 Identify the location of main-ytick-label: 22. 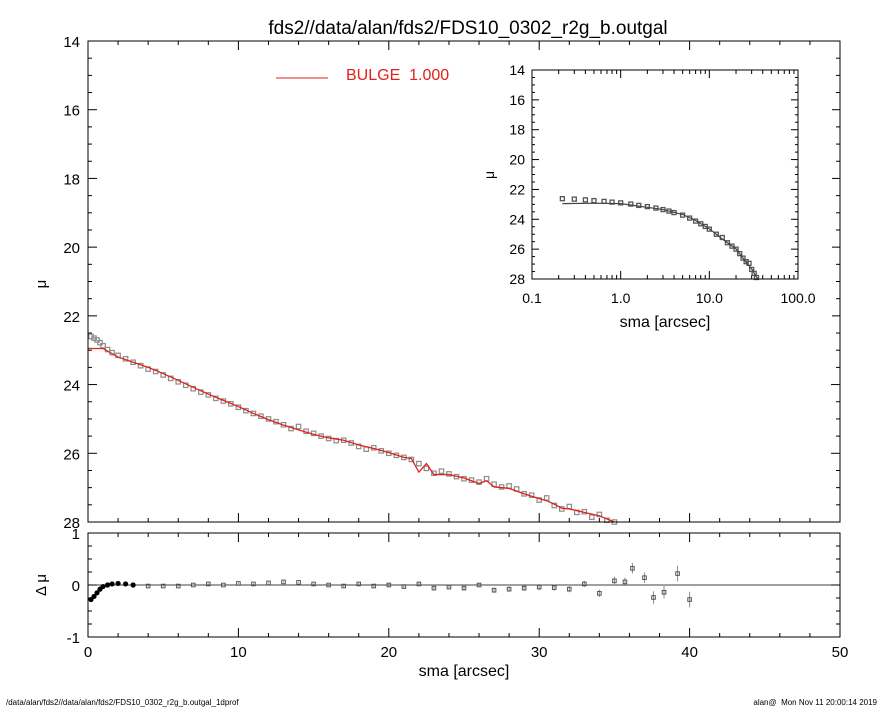
(71, 317).